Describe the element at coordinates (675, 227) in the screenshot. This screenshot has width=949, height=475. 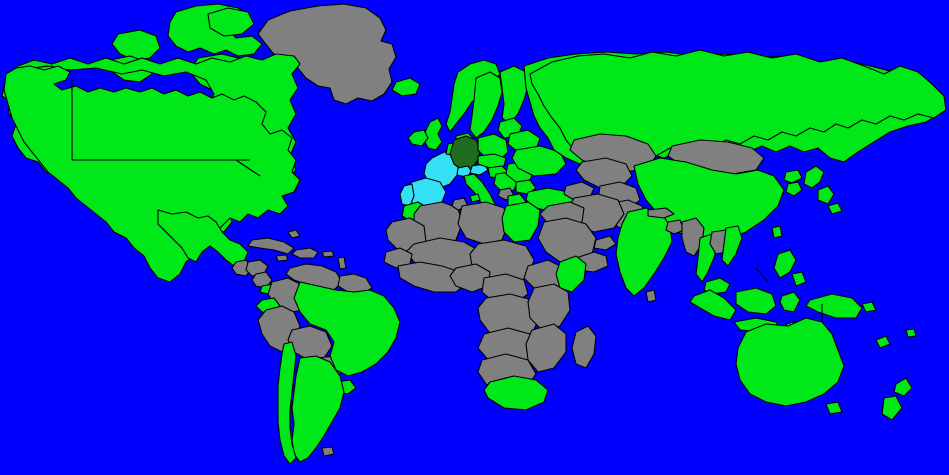
I see `country-bangladesh` at that location.